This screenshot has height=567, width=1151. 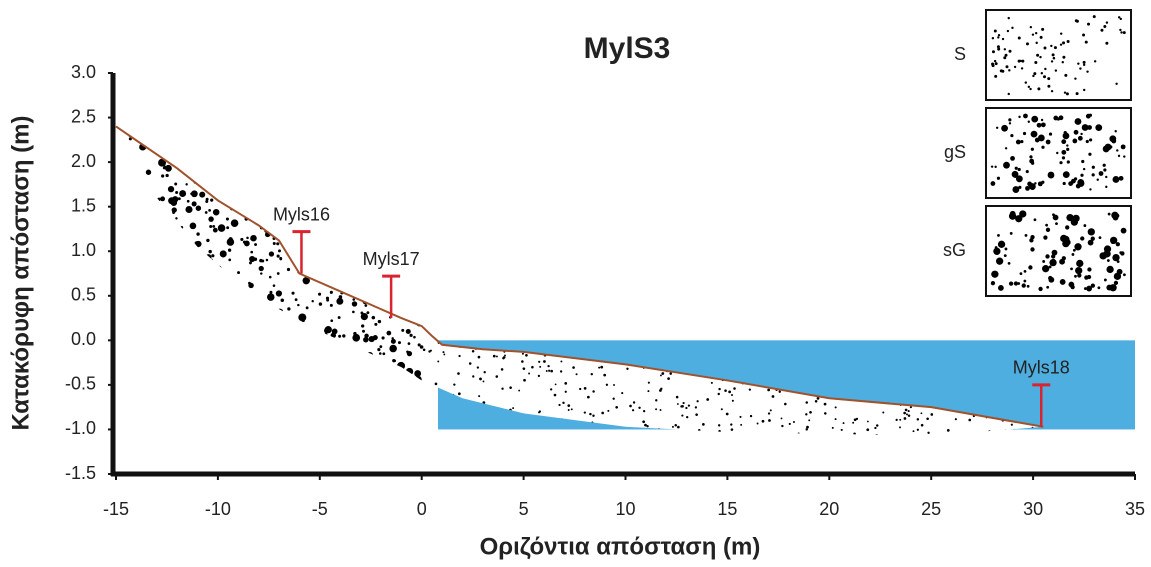 I want to click on sample-label: Myls16, so click(x=301, y=214).